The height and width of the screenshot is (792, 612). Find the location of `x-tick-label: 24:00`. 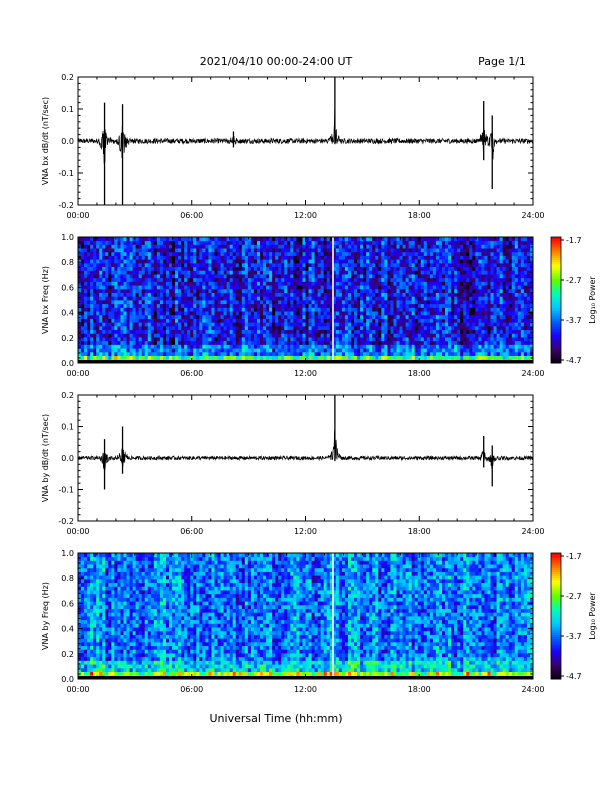

x-tick-label: 24:00 is located at coordinates (532, 215).